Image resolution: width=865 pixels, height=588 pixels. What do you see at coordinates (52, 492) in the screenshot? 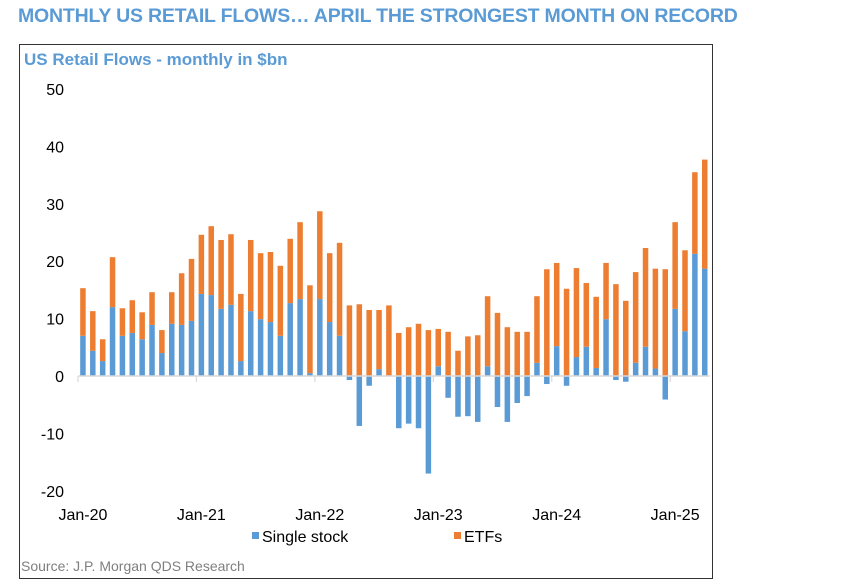
I see `y-tick-label: -20` at bounding box center [52, 492].